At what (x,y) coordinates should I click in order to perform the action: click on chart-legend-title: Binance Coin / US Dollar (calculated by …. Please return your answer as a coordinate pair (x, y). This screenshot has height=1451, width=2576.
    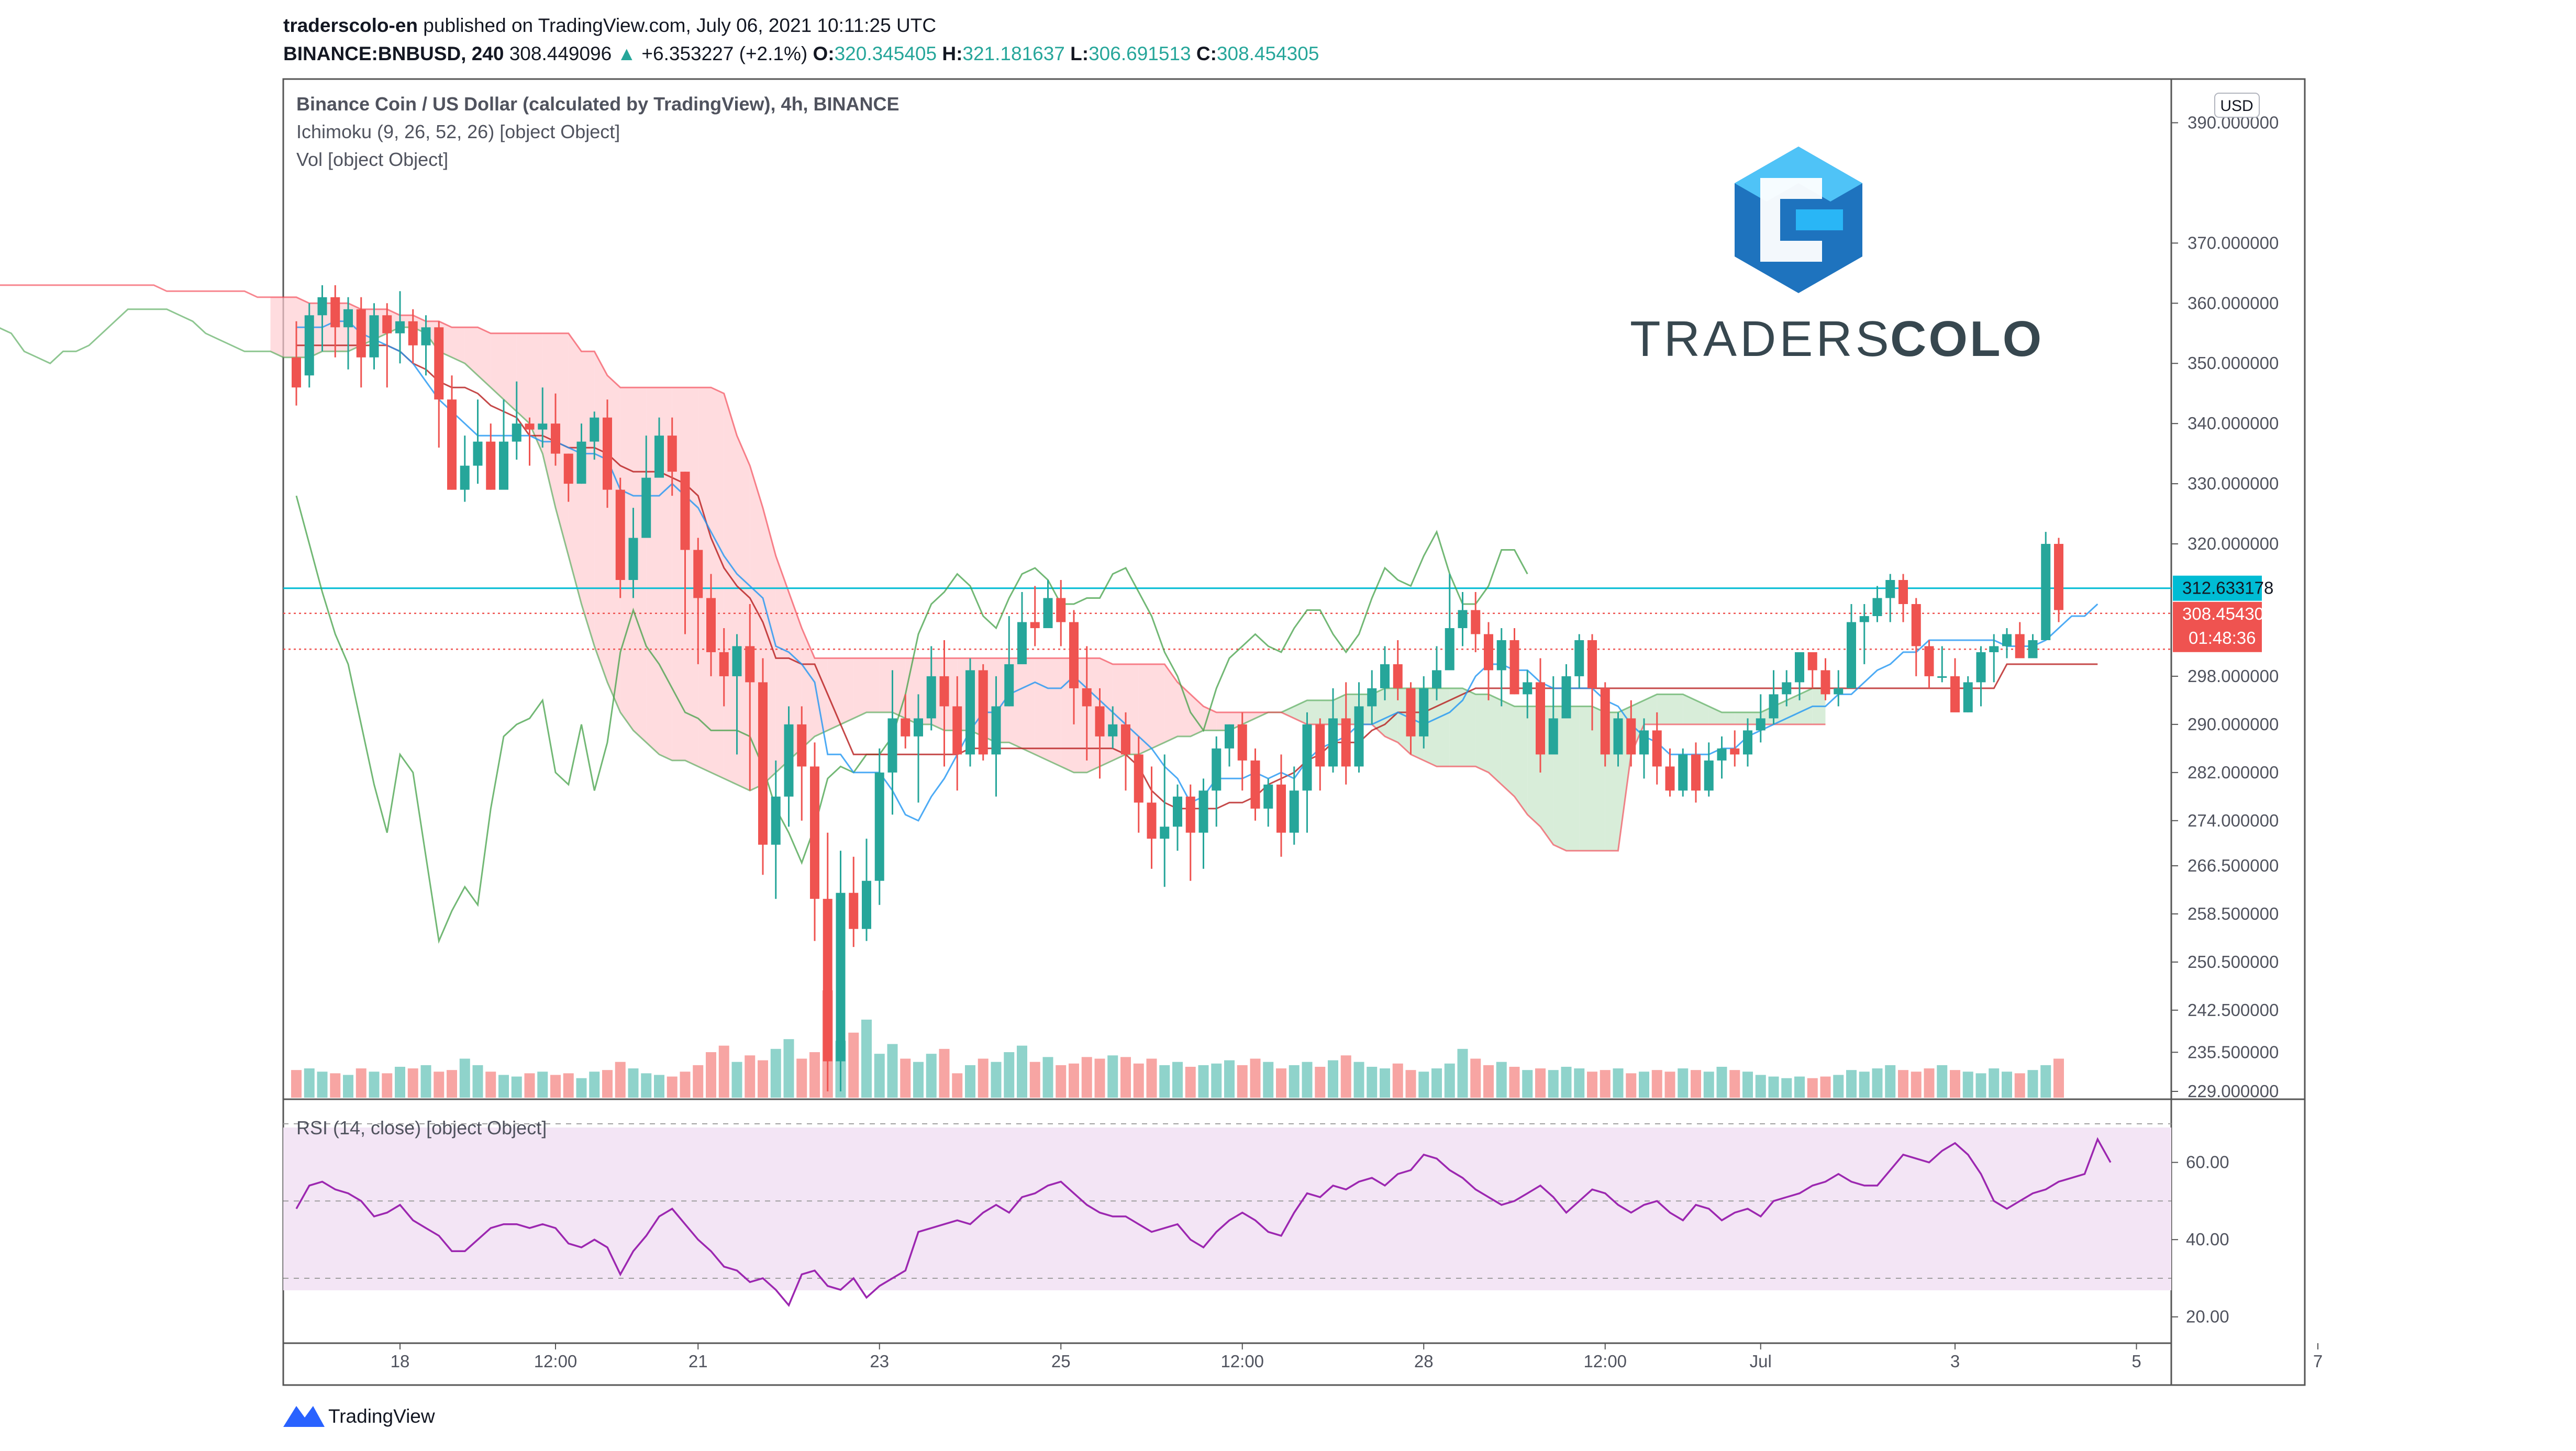
    Looking at the image, I should click on (598, 104).